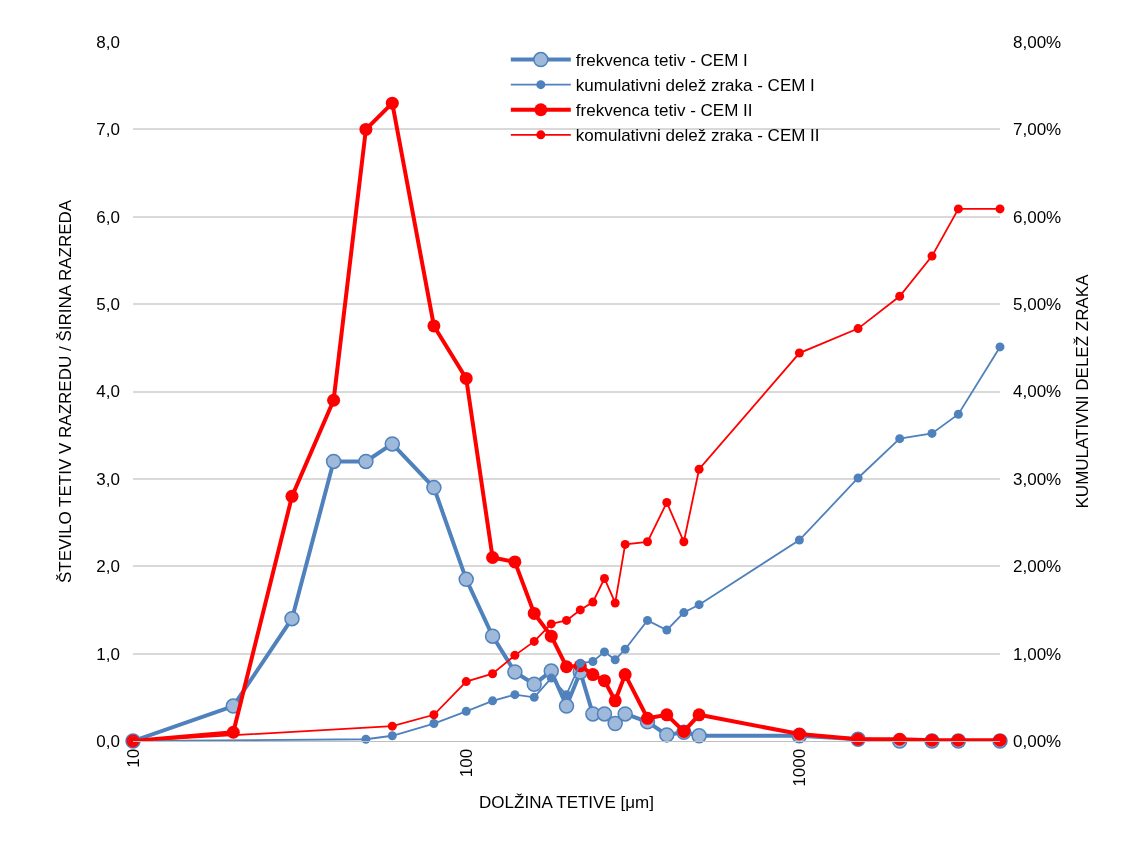 The width and height of the screenshot is (1140, 850). Describe the element at coordinates (108, 42) in the screenshot. I see `y-tick-label: 8,0` at that location.